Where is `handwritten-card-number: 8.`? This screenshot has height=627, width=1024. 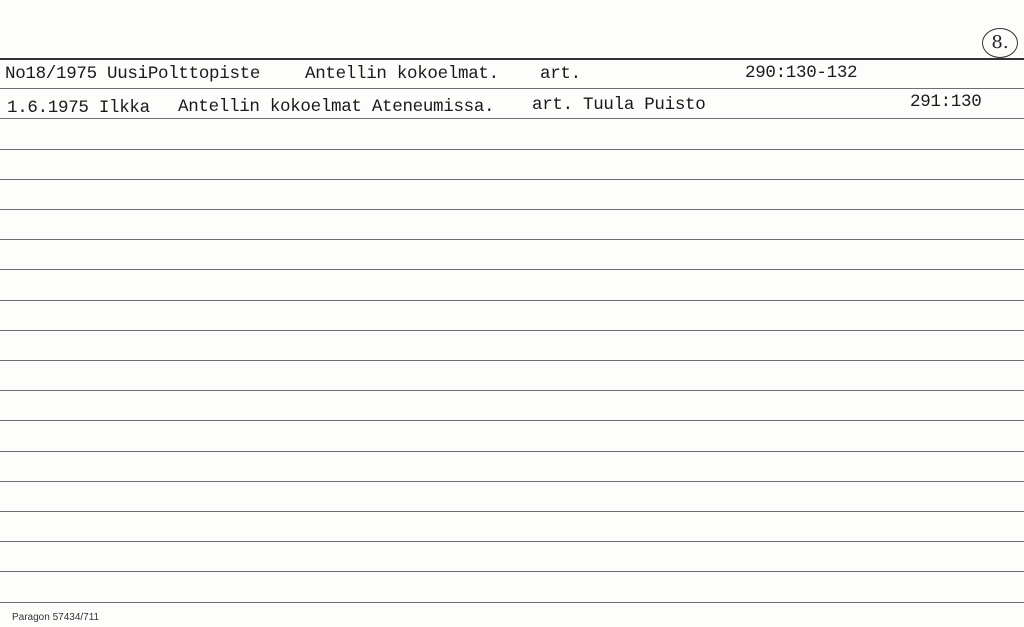 handwritten-card-number: 8. is located at coordinates (1000, 43).